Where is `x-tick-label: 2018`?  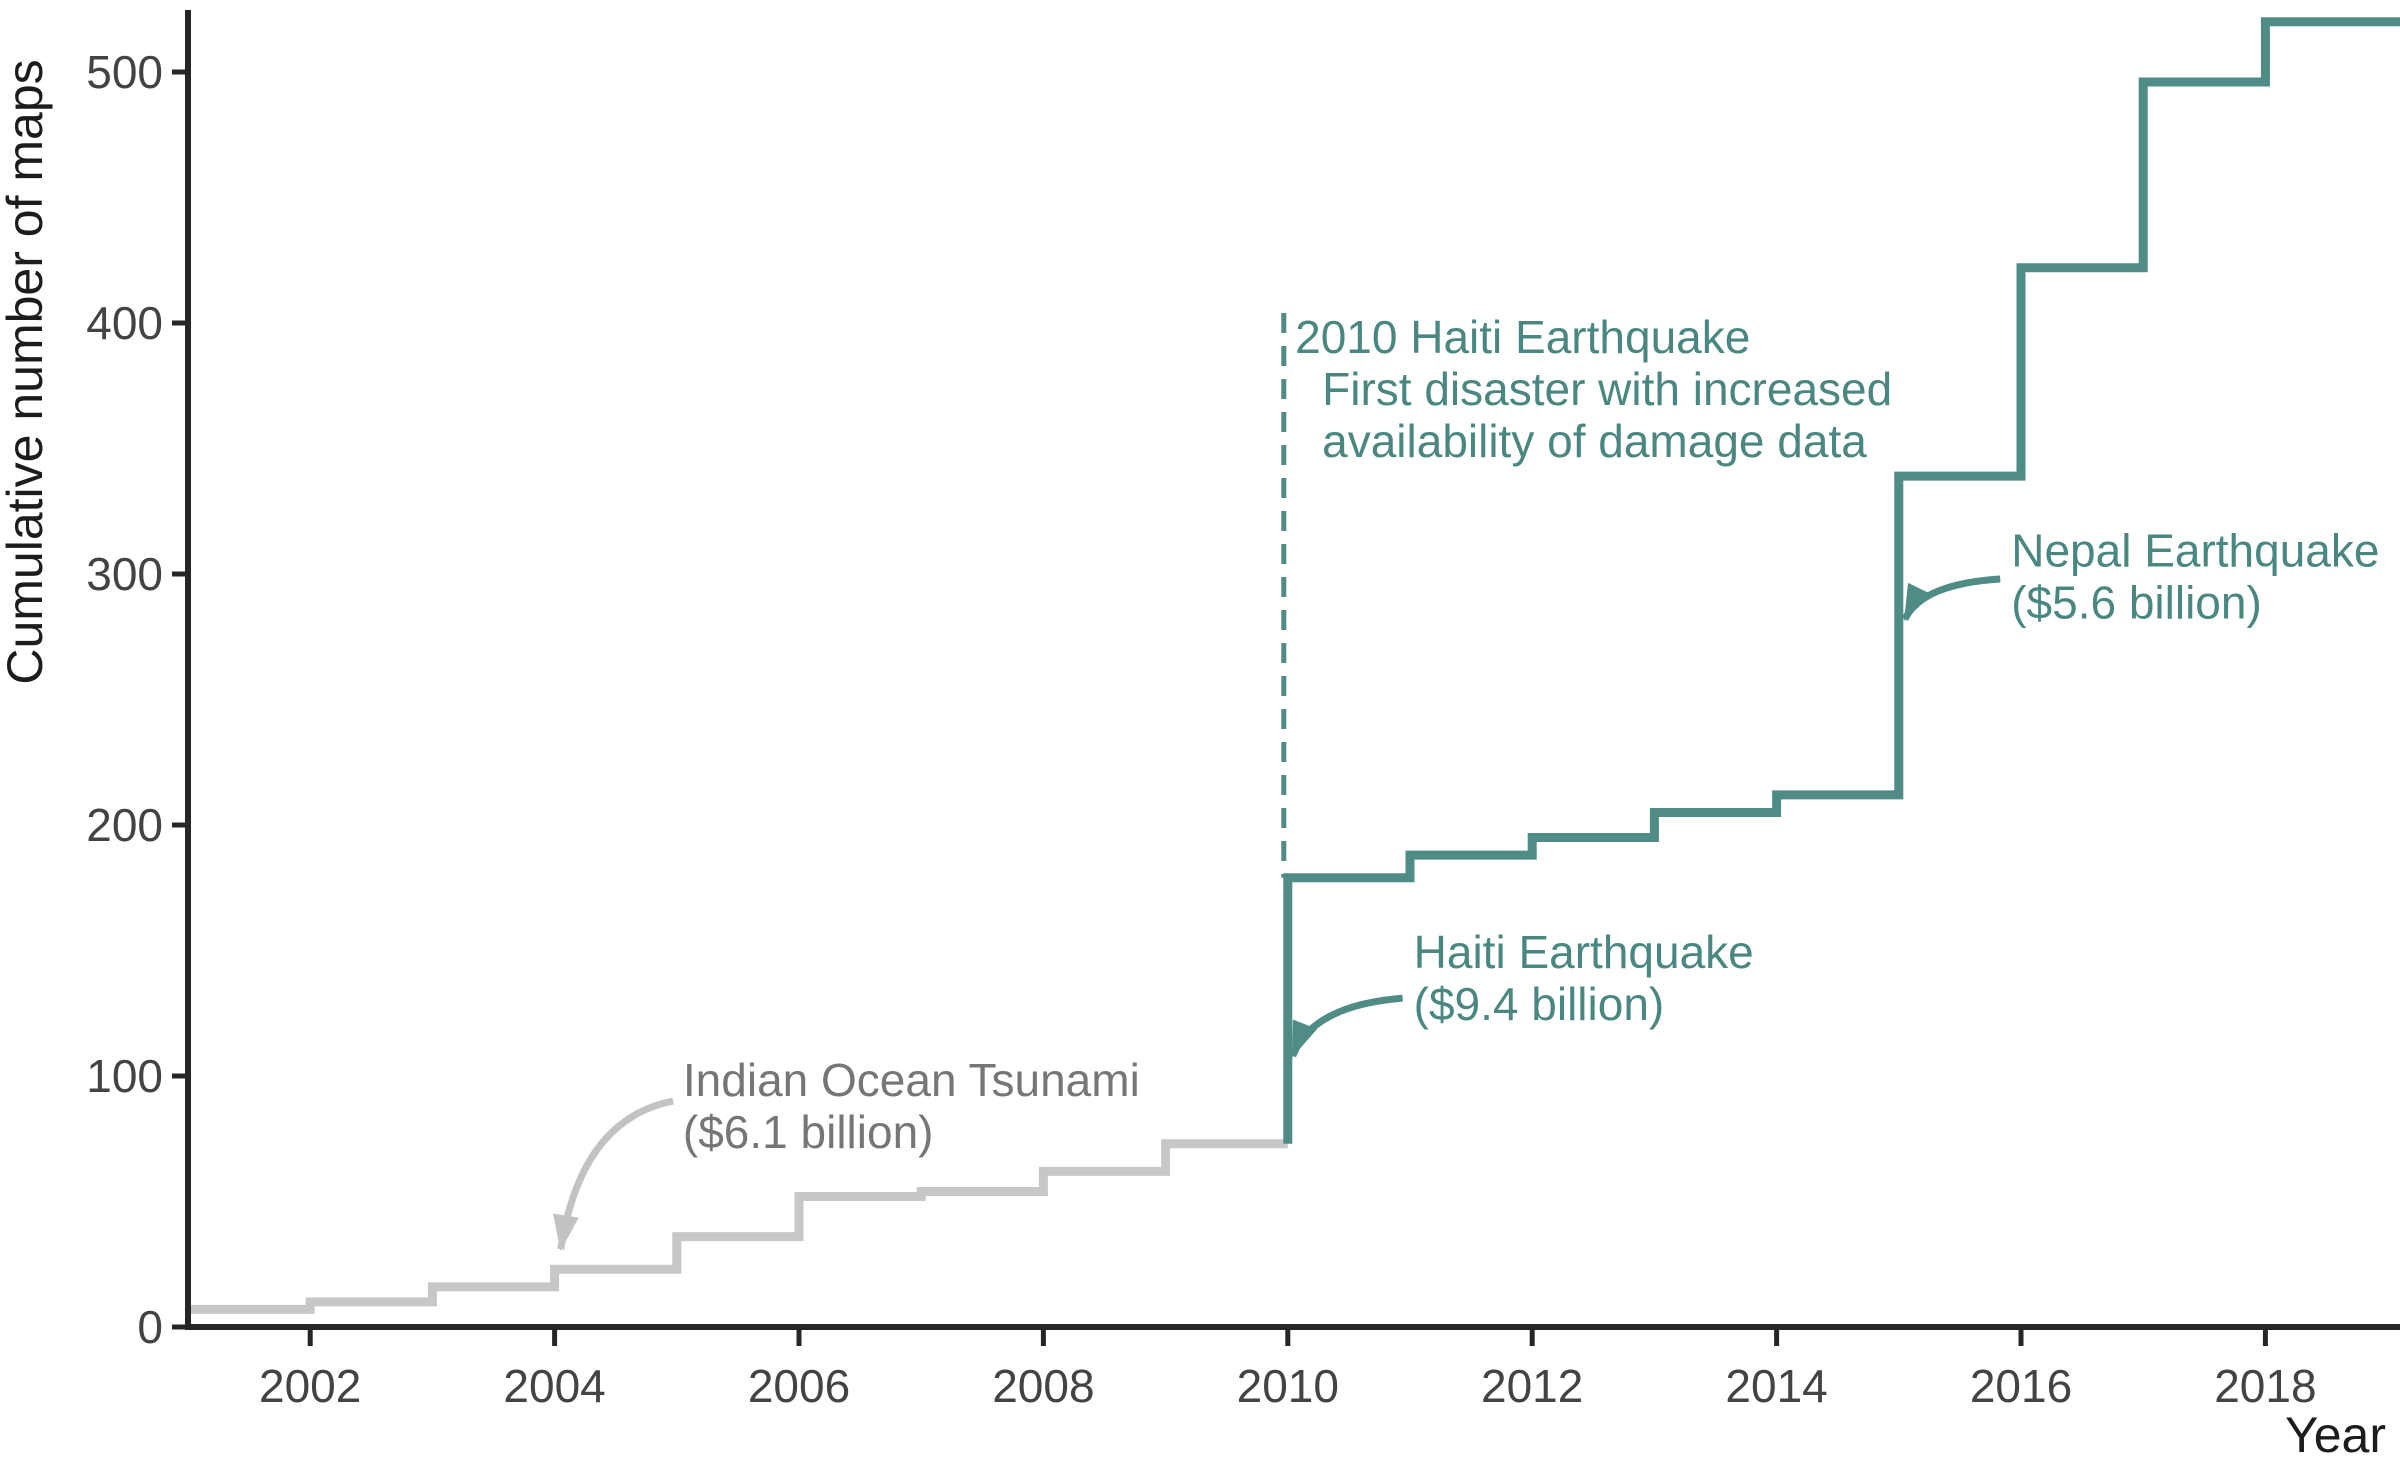 x-tick-label: 2018 is located at coordinates (2265, 1386).